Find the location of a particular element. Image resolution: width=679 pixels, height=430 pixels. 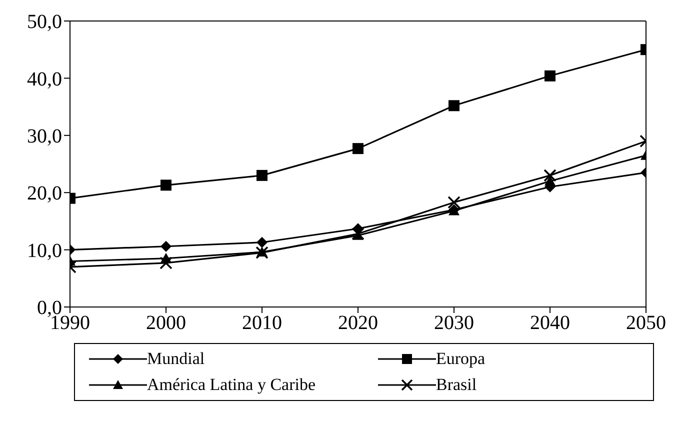

legend-label: América Latina y Caribe is located at coordinates (231, 385).